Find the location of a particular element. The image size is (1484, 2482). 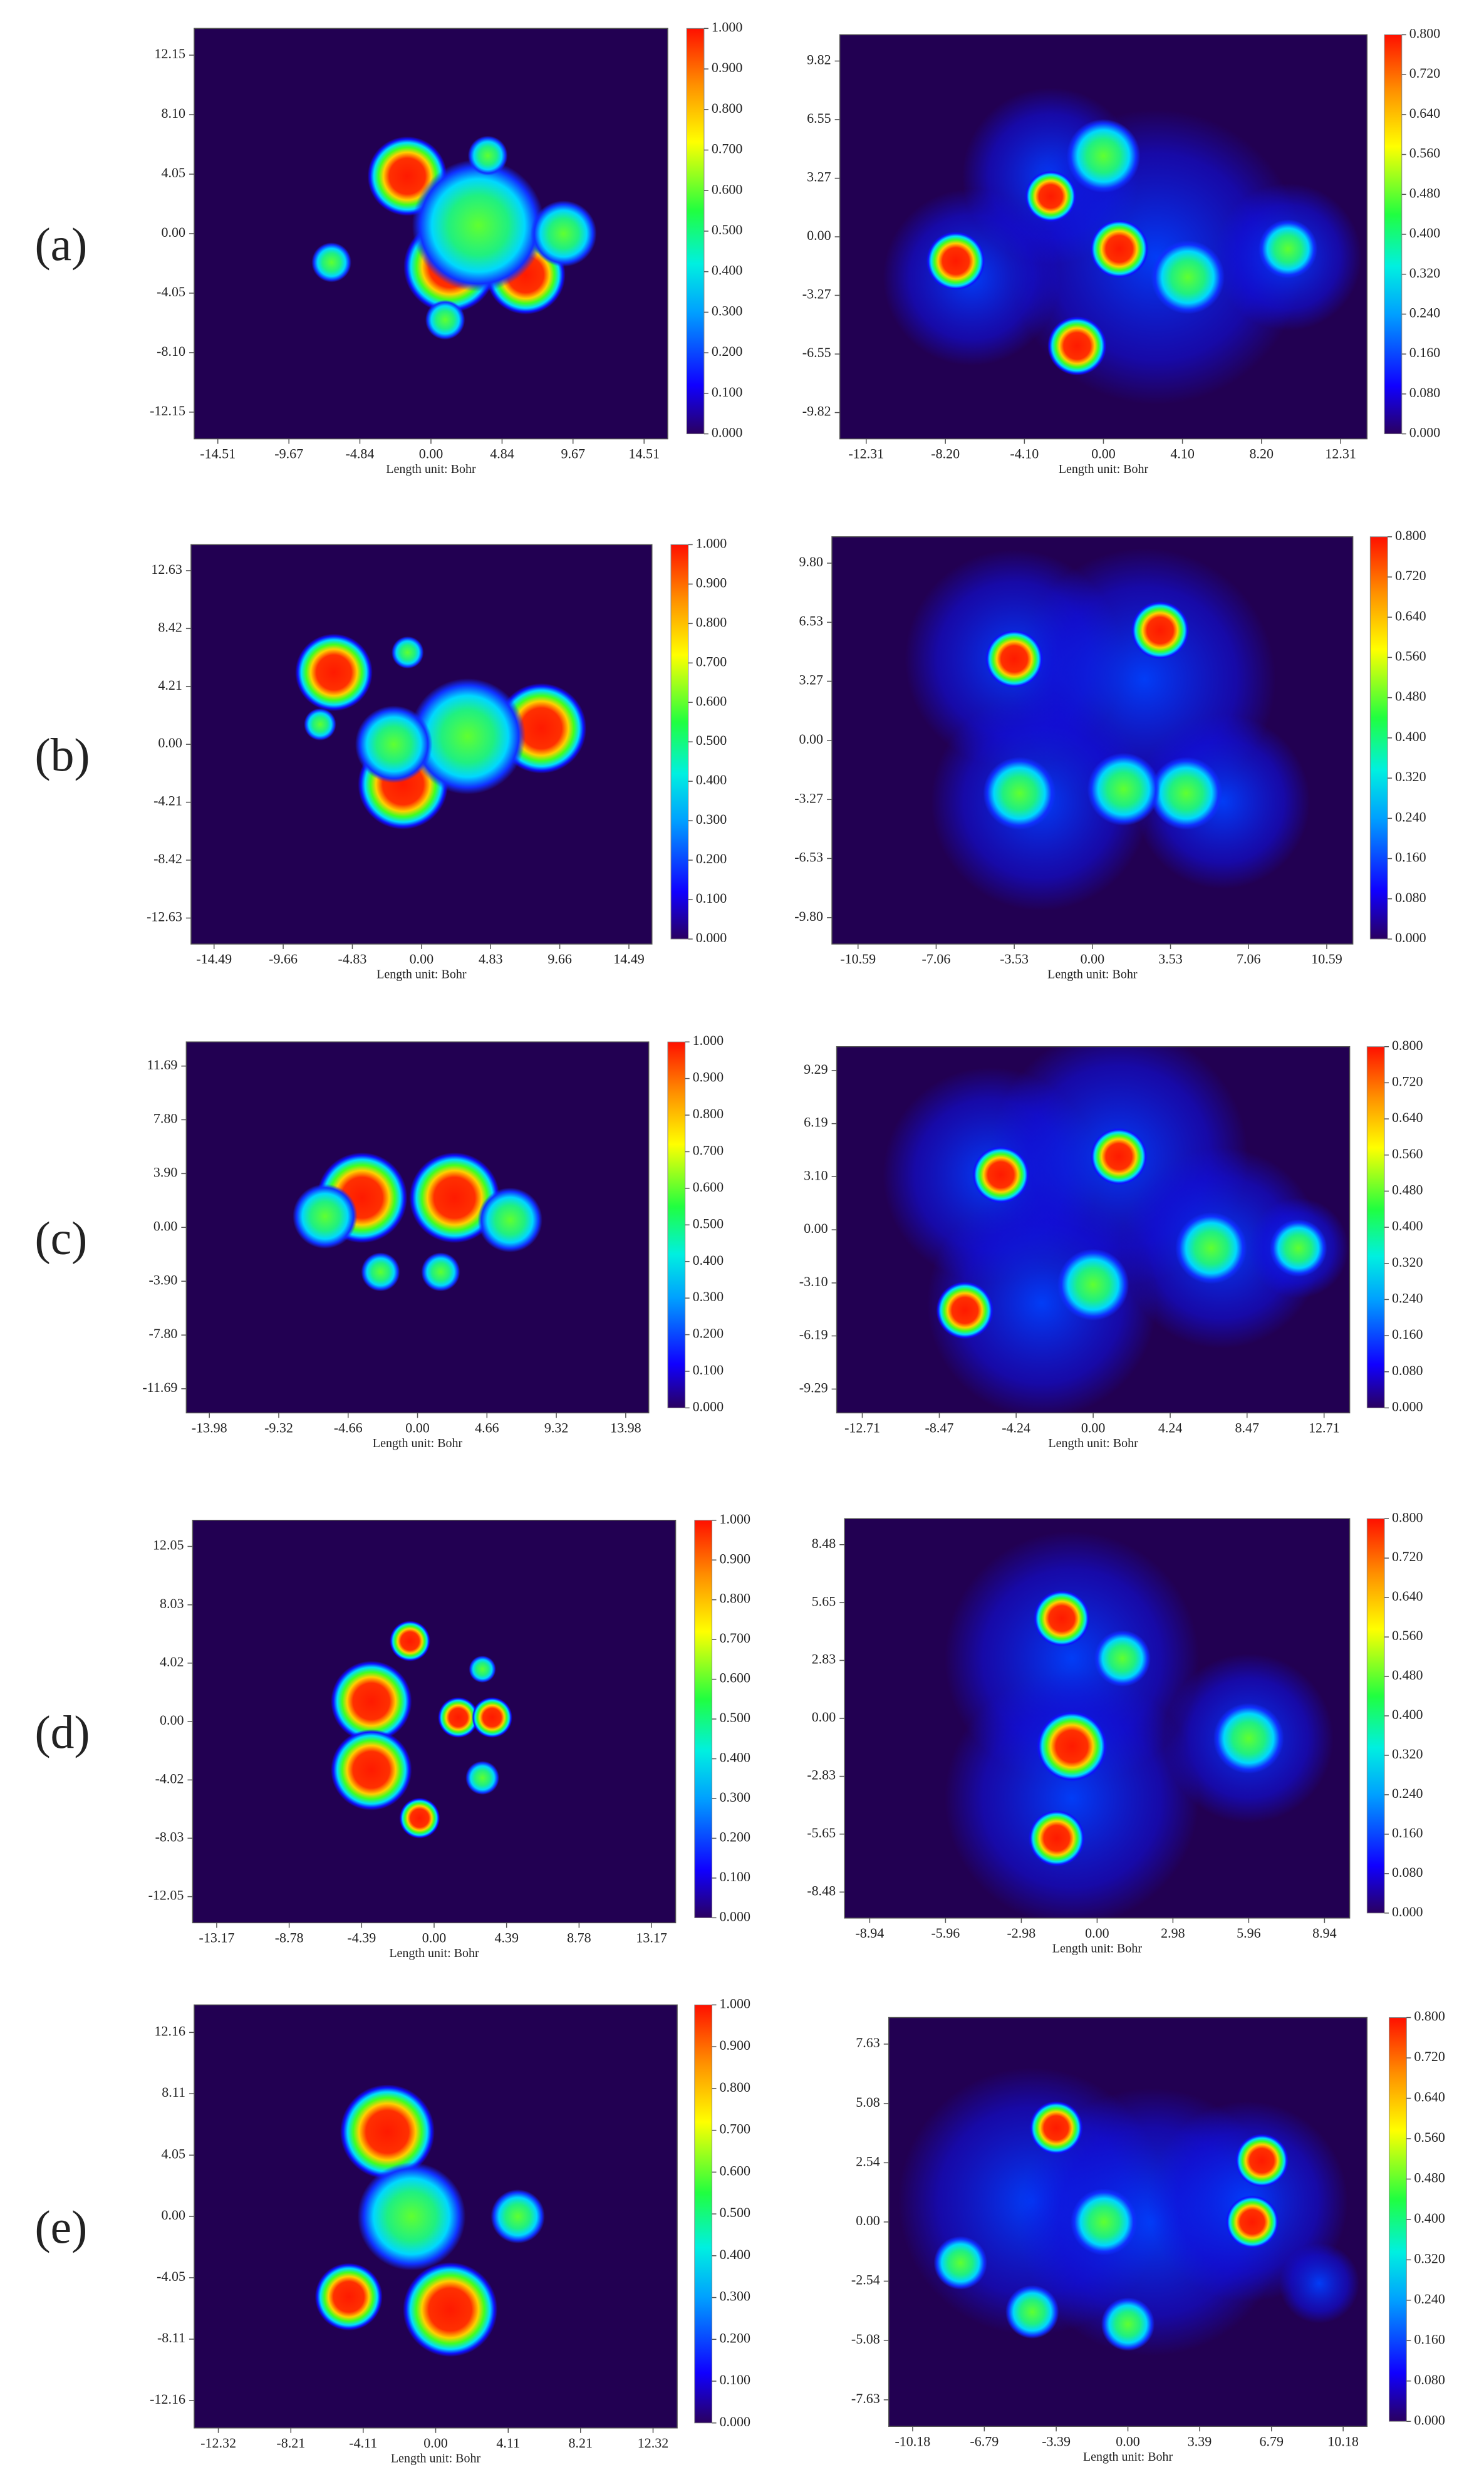

x-tick-label: -13.17 is located at coordinates (217, 1937).